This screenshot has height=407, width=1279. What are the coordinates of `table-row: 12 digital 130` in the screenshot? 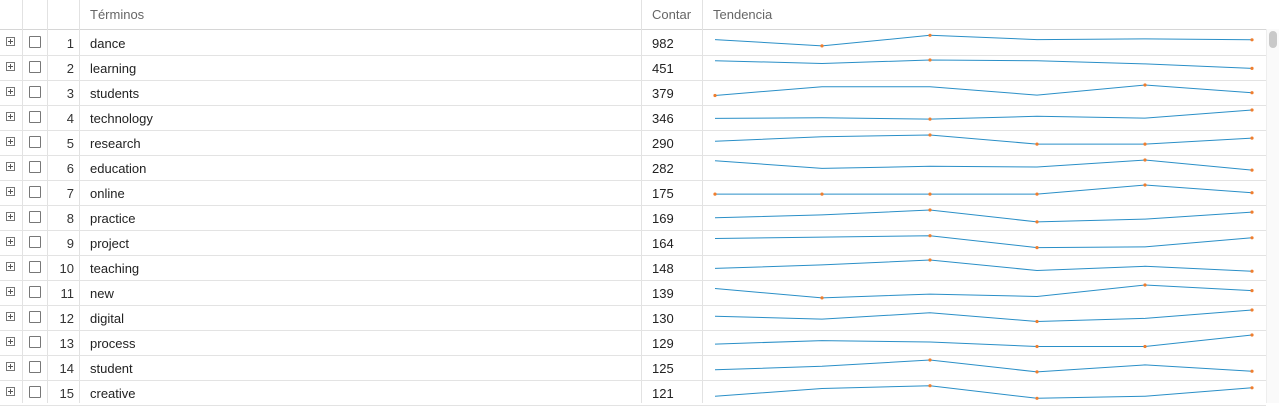 It's located at (633, 318).